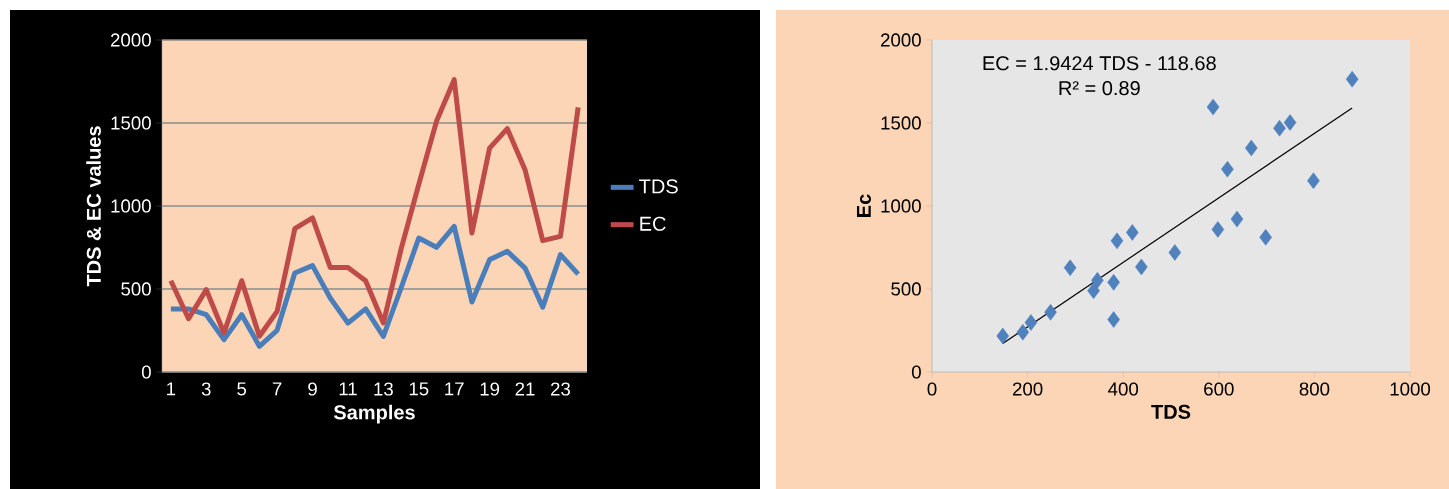  I want to click on x-tick-label: 13, so click(383, 389).